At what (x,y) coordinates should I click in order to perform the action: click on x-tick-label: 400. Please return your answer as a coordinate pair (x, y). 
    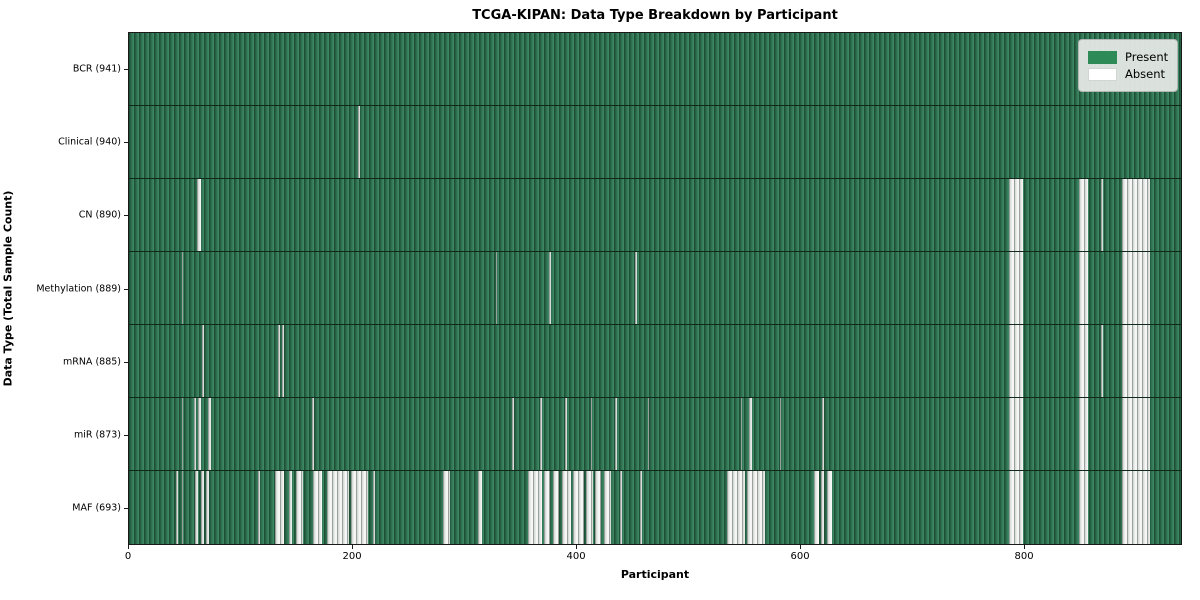
    Looking at the image, I should click on (576, 556).